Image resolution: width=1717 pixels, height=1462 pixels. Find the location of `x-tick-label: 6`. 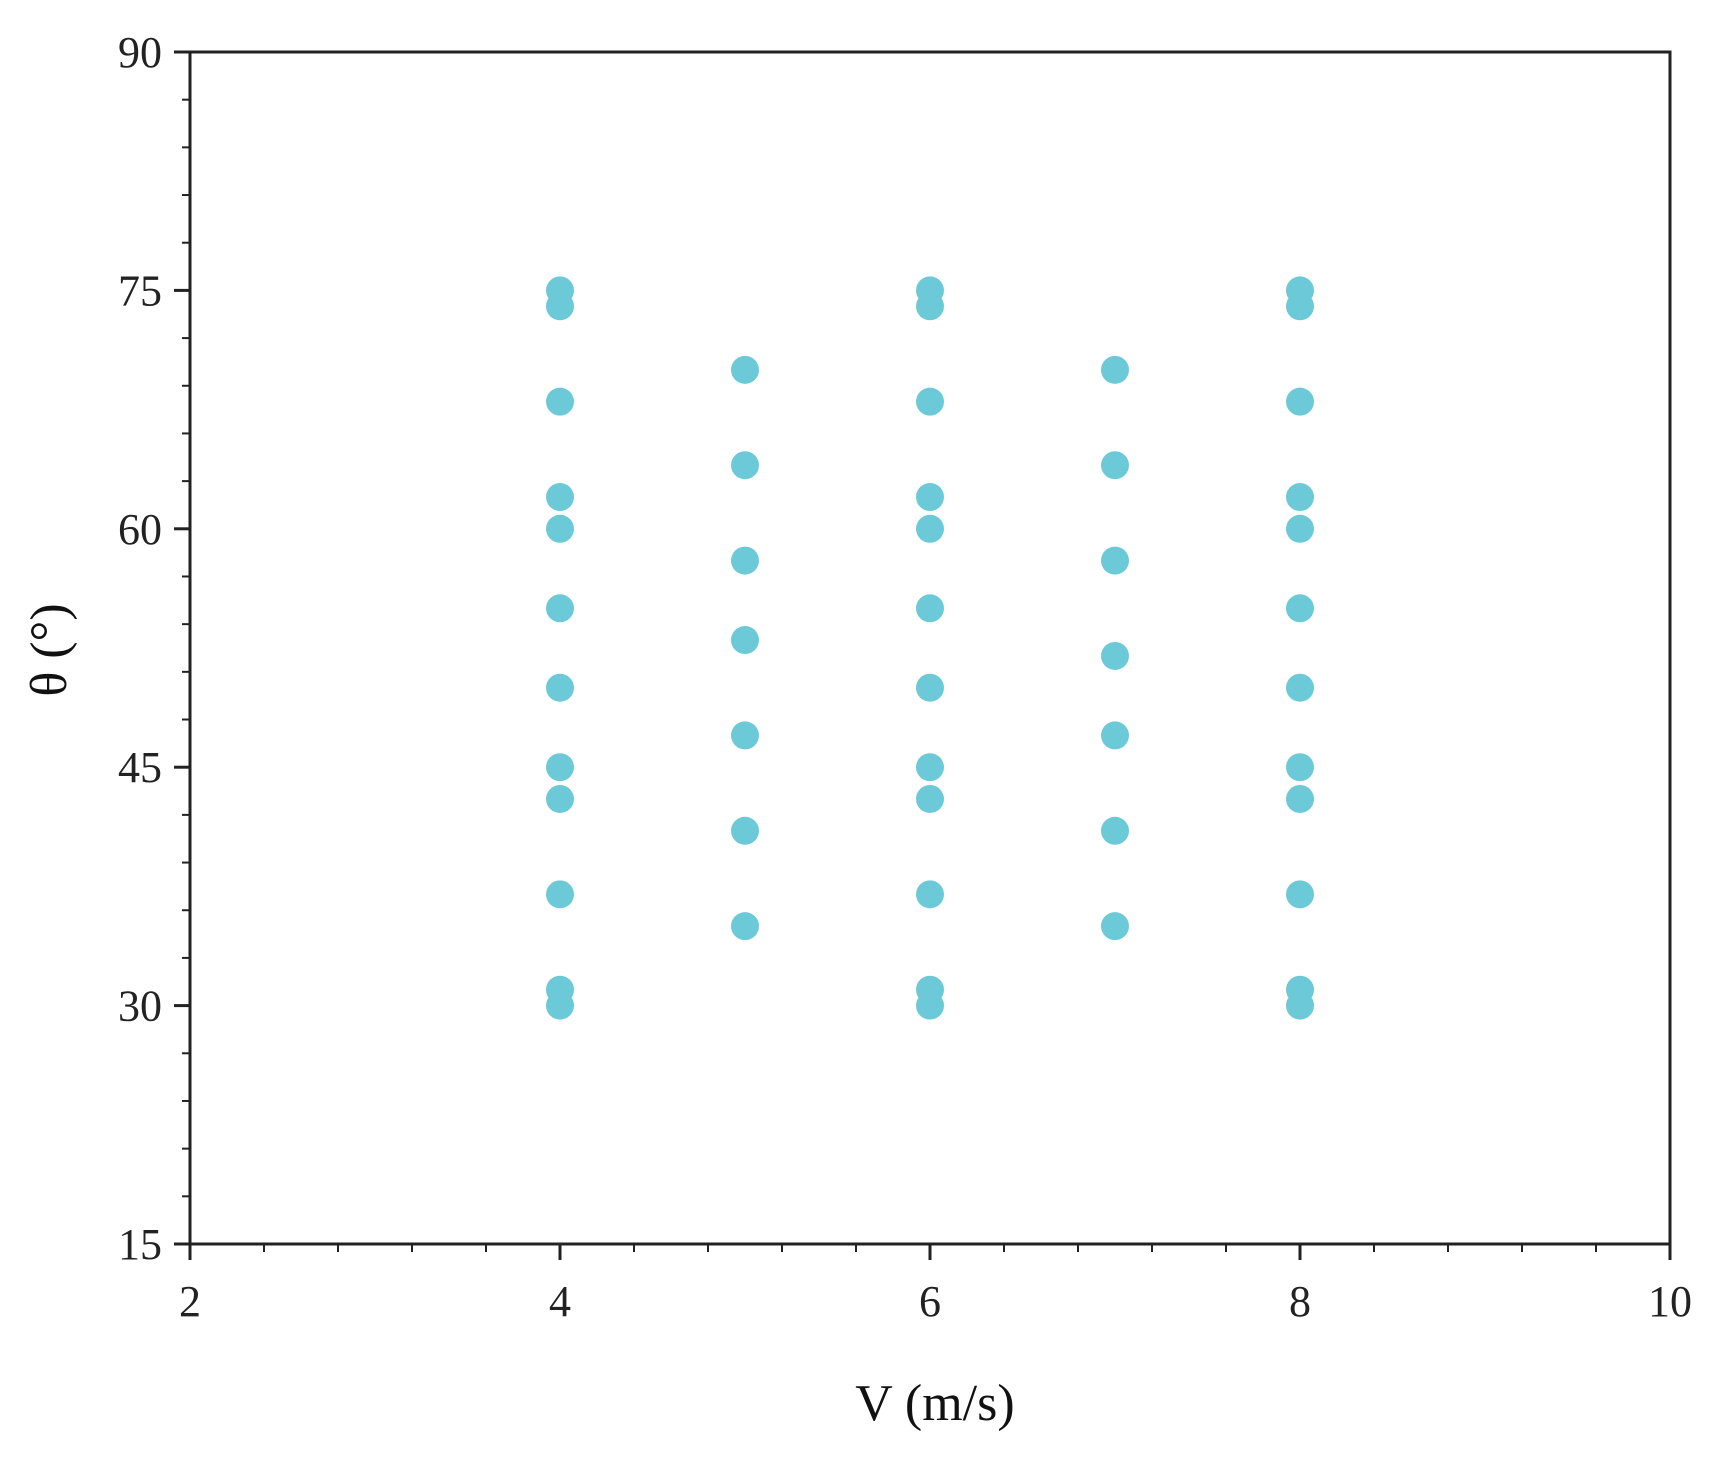

x-tick-label: 6 is located at coordinates (930, 1301).